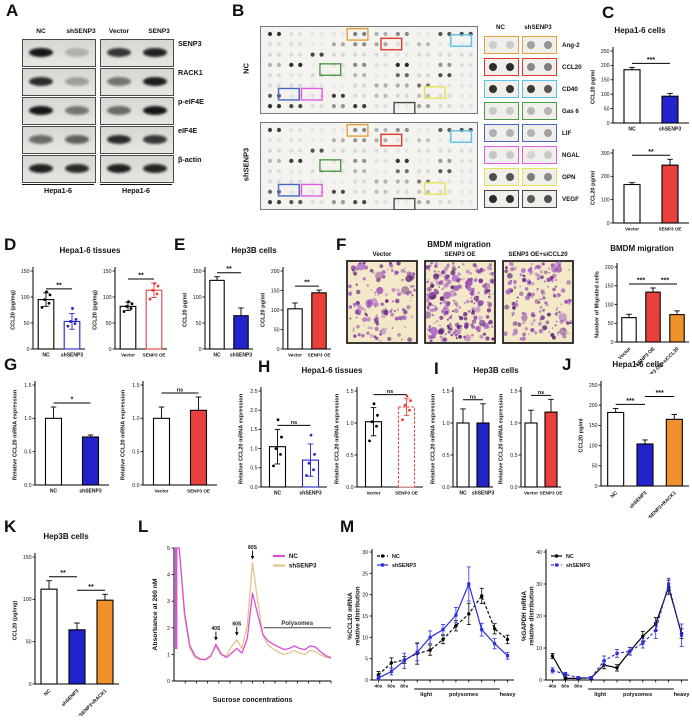 The height and width of the screenshot is (723, 692). Describe the element at coordinates (119, 31) in the screenshot. I see `lane-label: Vector` at that location.